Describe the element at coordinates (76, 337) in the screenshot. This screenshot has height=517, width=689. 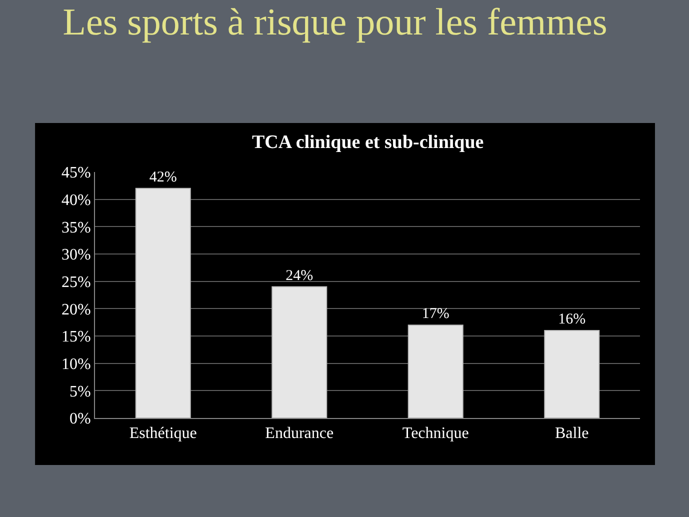
I see `y-tick-label: 15%` at that location.